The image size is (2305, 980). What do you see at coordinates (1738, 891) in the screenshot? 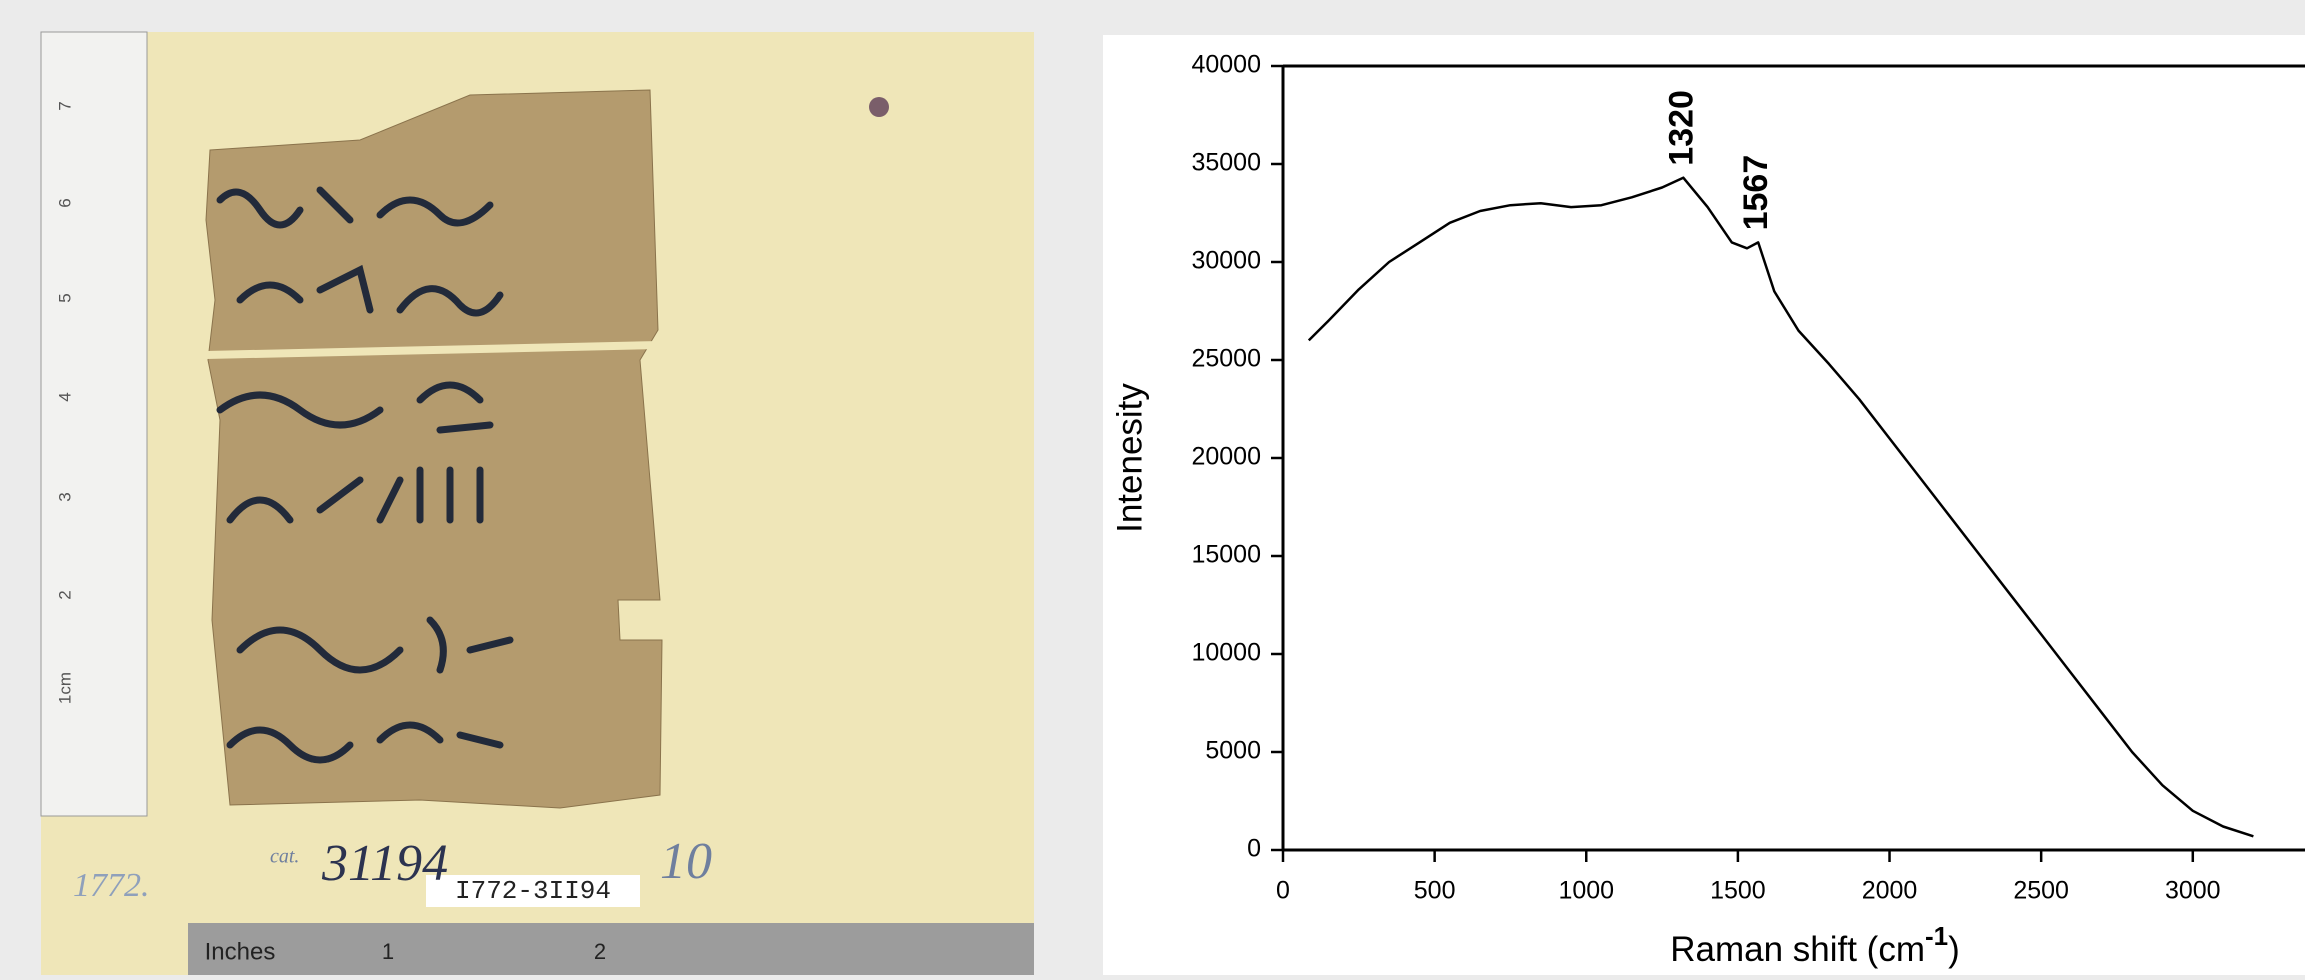
I see `x-tick-label: 1500` at bounding box center [1738, 891].